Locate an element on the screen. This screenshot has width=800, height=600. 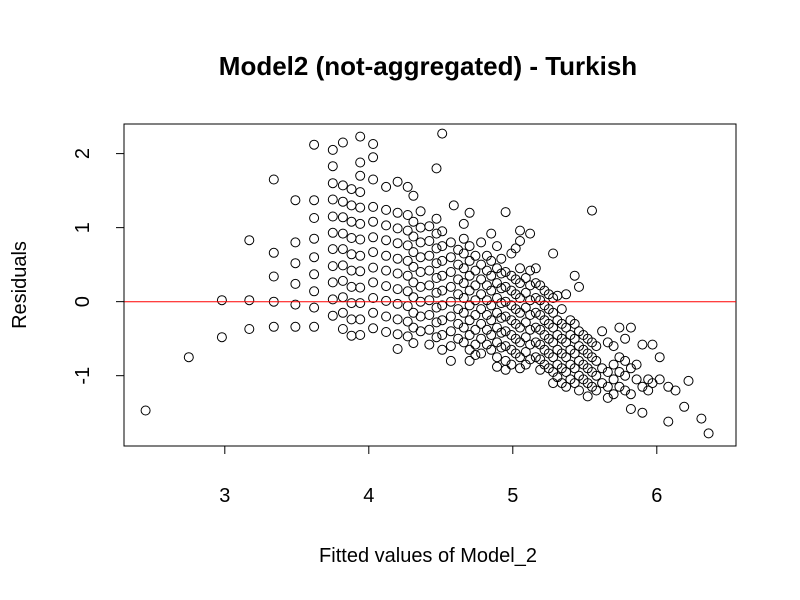
y-tick-label: -1 is located at coordinates (83, 376).